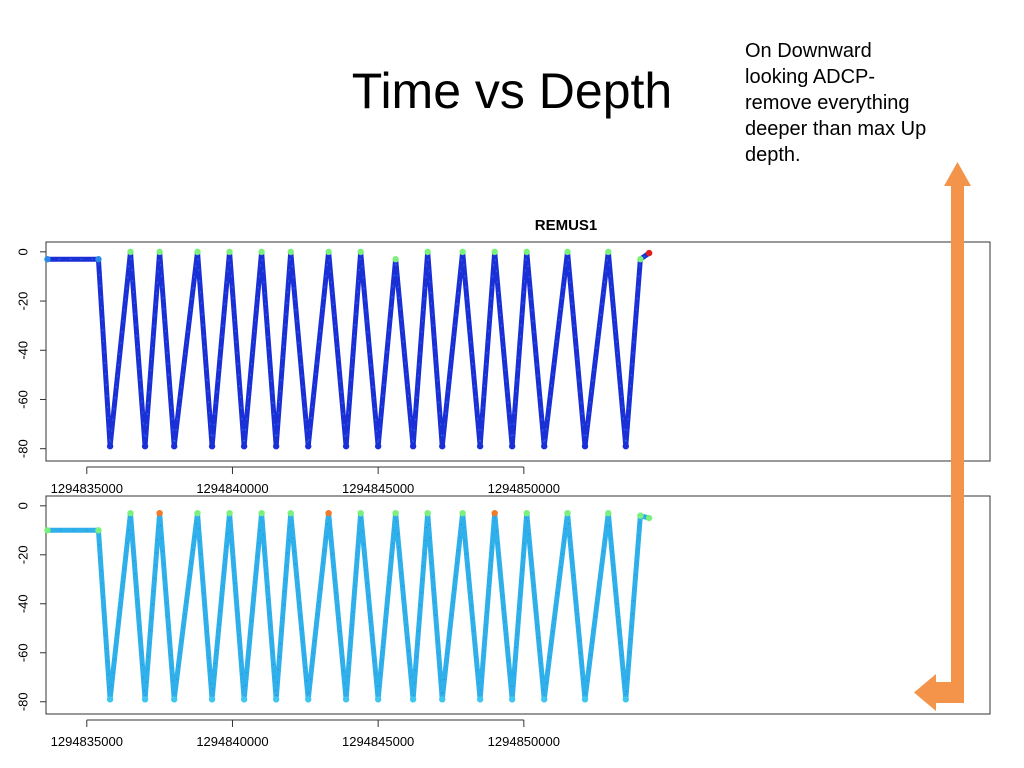 The image size is (1024, 768). I want to click on arrow-corner, so click(948, 692).